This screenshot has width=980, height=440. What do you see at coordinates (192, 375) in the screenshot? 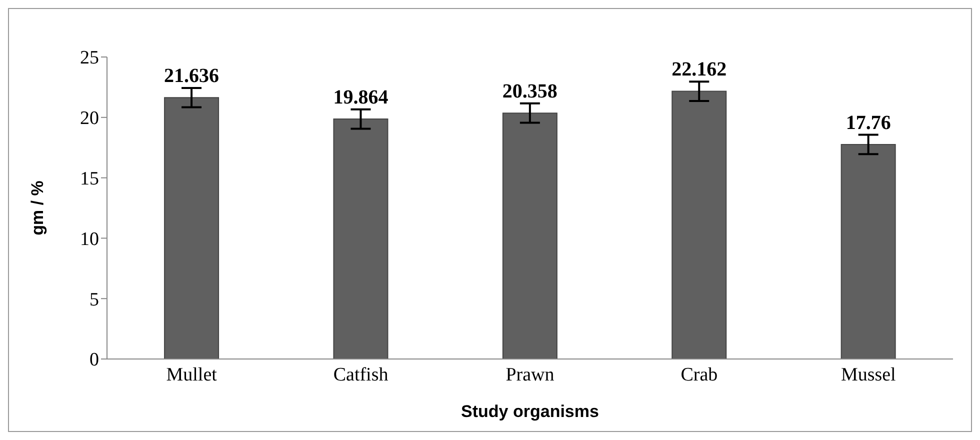
I see `x-tick-label: Mullet` at bounding box center [192, 375].